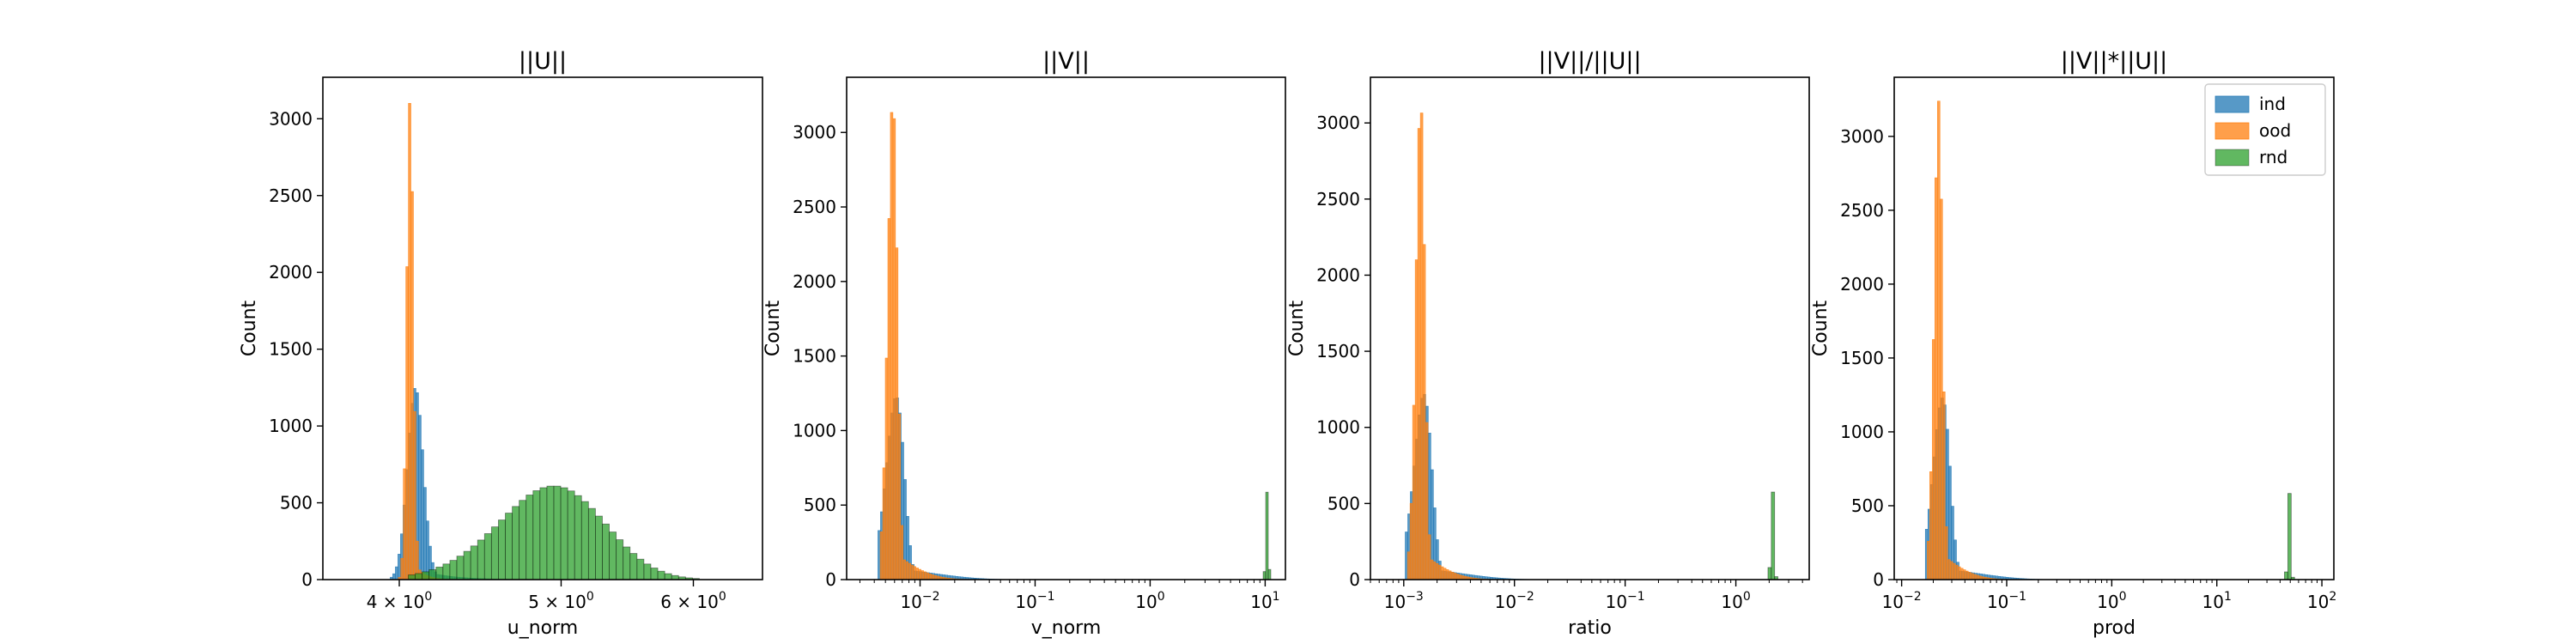  What do you see at coordinates (2273, 104) in the screenshot?
I see `legend-label-ind: ind` at bounding box center [2273, 104].